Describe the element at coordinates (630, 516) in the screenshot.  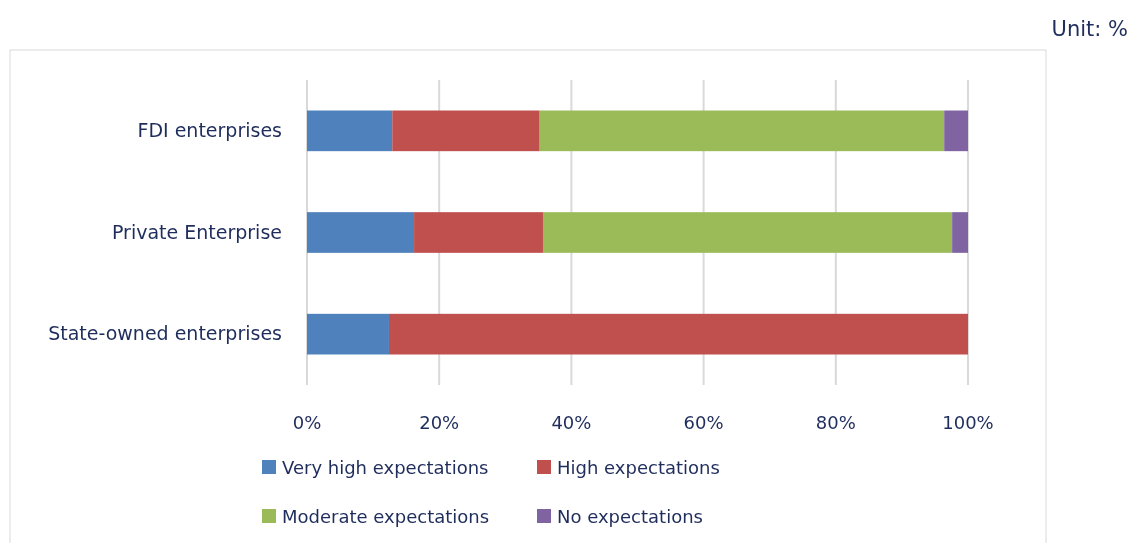
I see `legend-label: No expectations` at that location.